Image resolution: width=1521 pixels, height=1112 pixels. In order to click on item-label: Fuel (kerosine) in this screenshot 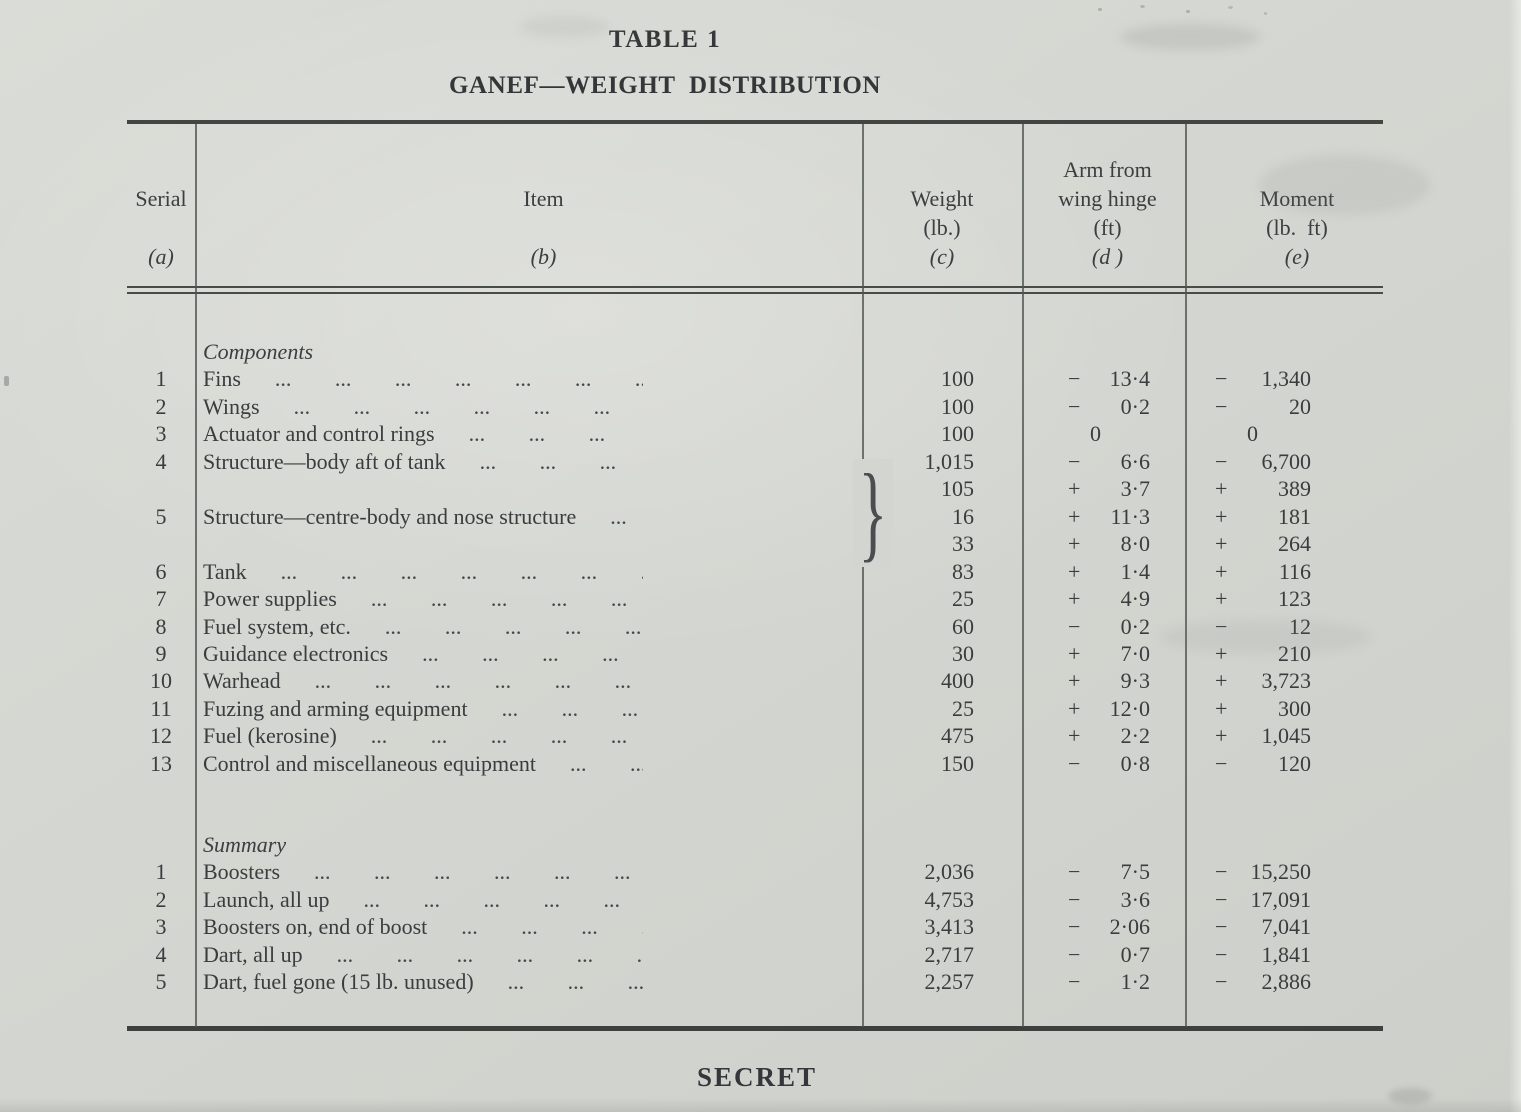, I will do `click(270, 736)`.